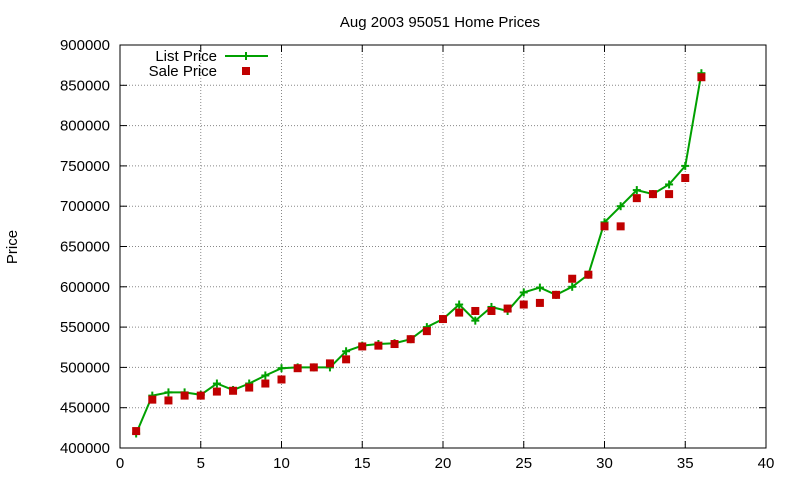 The image size is (800, 480). Describe the element at coordinates (246, 71) in the screenshot. I see `legend-sample-sale-price` at that location.